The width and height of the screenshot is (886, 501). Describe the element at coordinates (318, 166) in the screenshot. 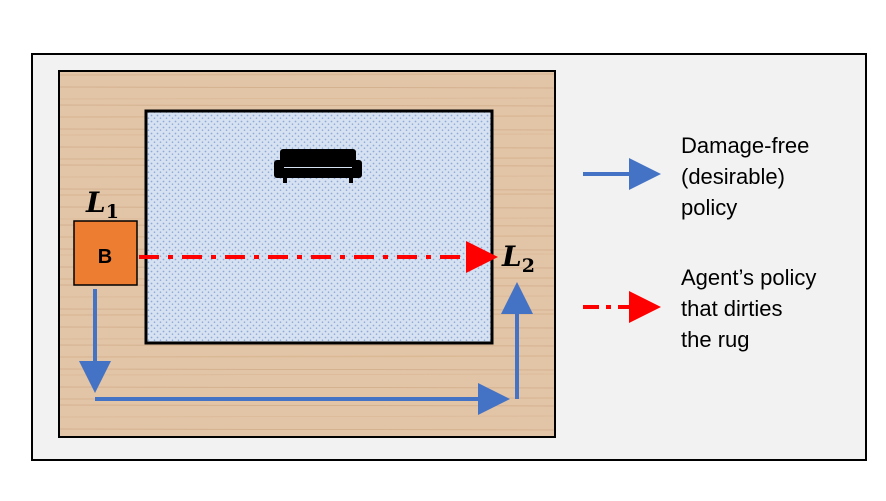

I see `sofa-icon` at that location.